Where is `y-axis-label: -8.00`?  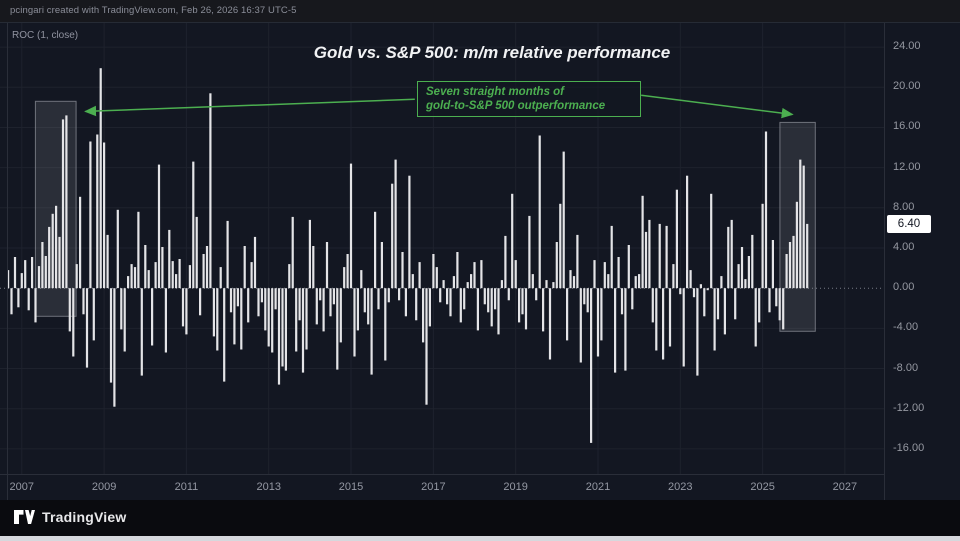 y-axis-label: -8.00 is located at coordinates (906, 367).